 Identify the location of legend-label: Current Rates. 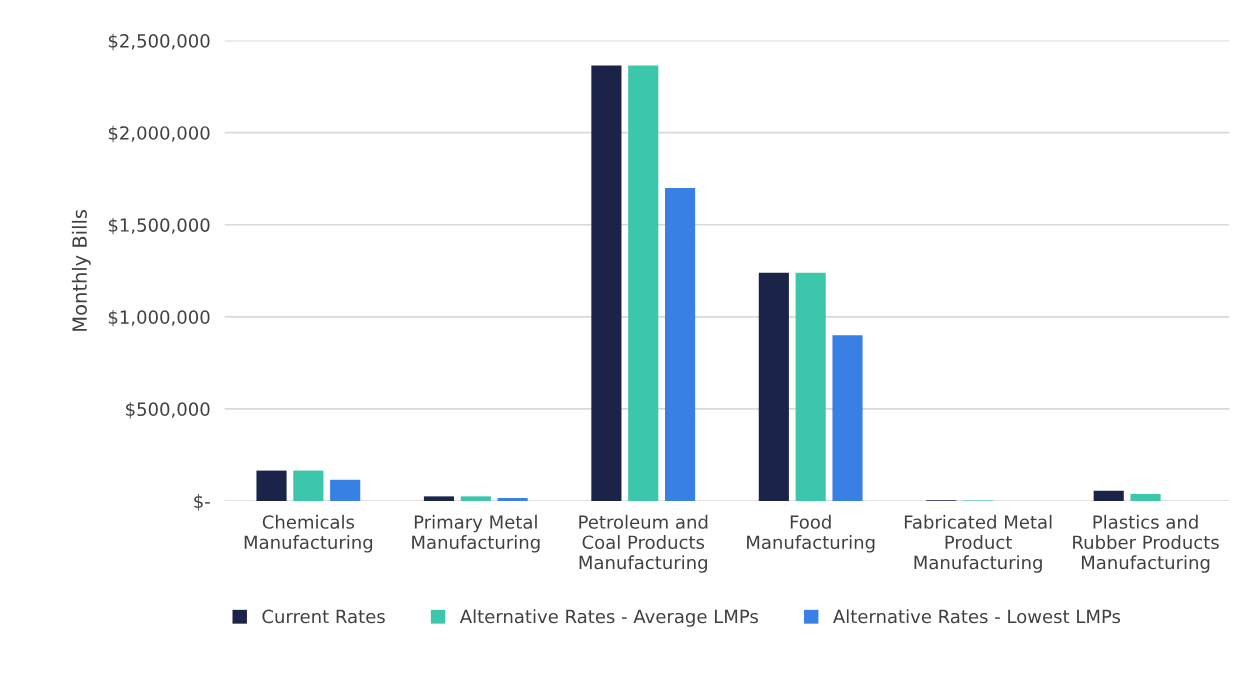
(323, 616).